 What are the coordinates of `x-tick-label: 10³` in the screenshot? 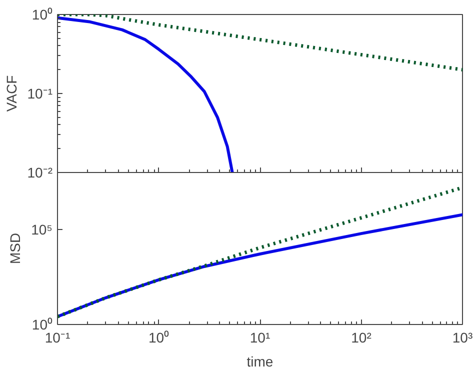 It's located at (462, 338).